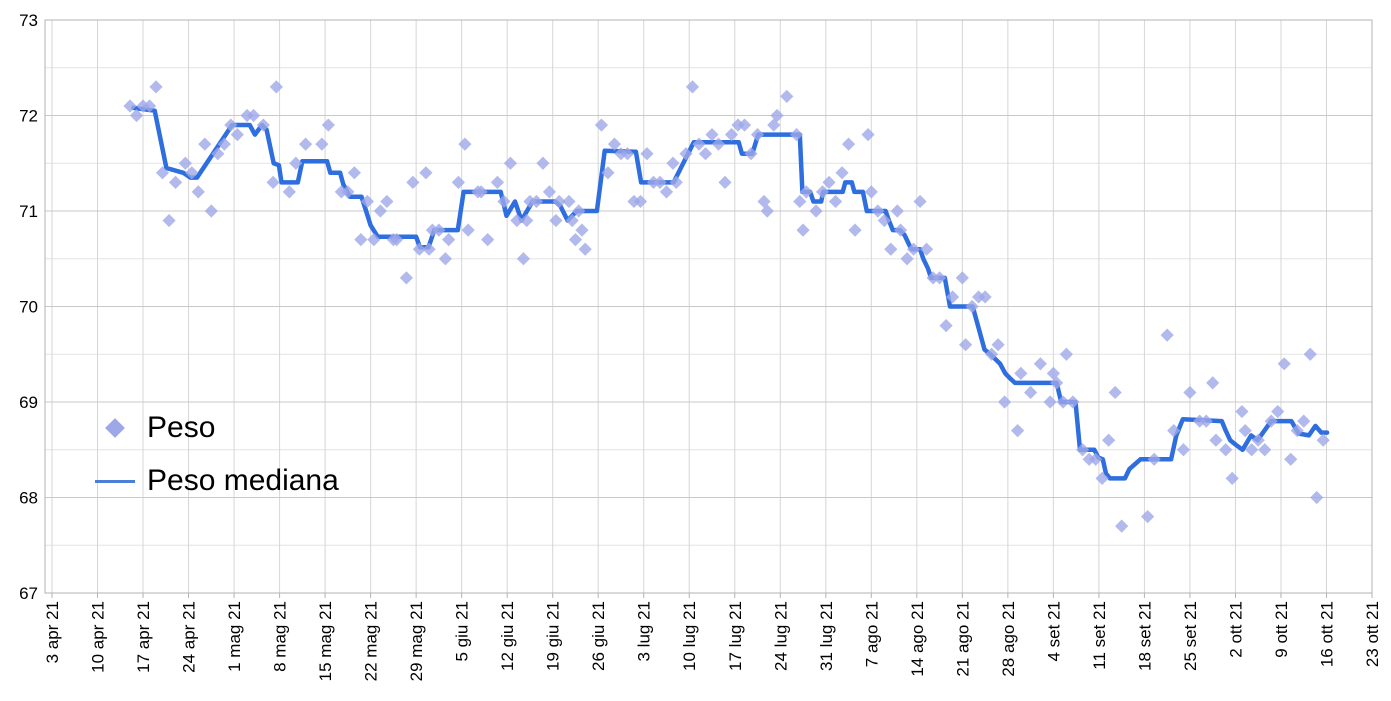 This screenshot has height=701, width=1391. I want to click on svg-text: 16 ott 21, so click(1326, 634).